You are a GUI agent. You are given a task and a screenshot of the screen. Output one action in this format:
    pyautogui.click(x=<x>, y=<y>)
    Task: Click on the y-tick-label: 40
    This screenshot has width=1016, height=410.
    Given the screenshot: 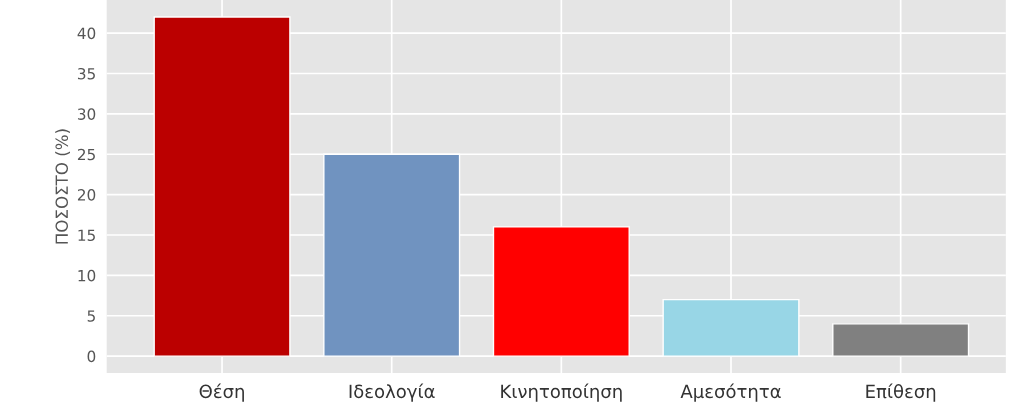 What is the action you would take?
    pyautogui.click(x=86, y=33)
    